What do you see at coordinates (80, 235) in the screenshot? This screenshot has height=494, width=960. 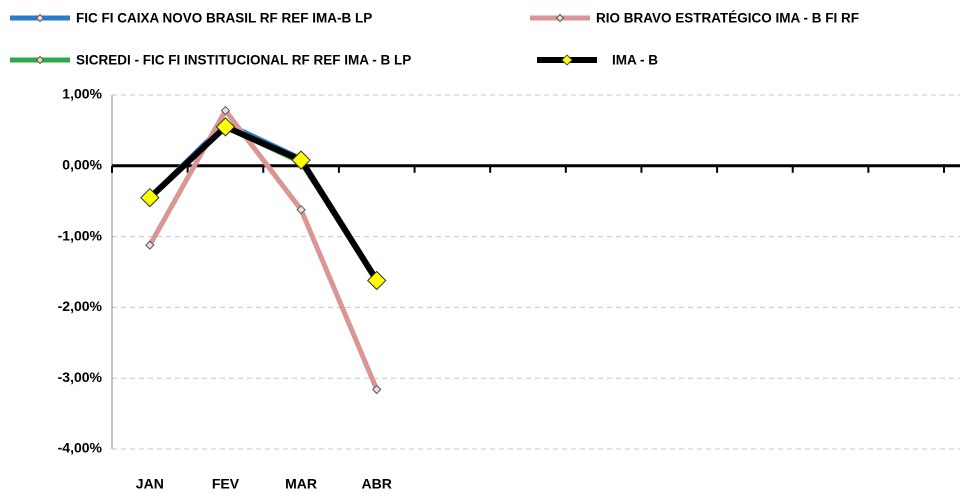 I see `y-tick-label: -1,00%` at bounding box center [80, 235].